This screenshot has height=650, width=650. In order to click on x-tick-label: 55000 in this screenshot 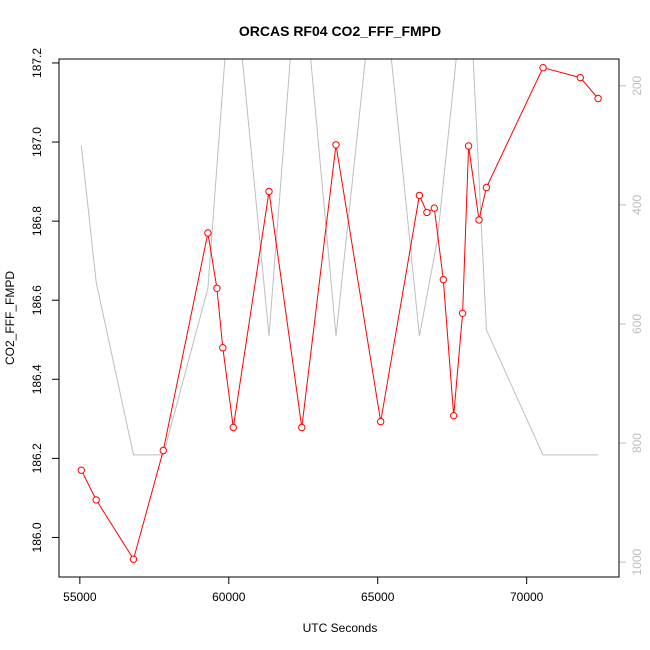, I will do `click(80, 597)`.